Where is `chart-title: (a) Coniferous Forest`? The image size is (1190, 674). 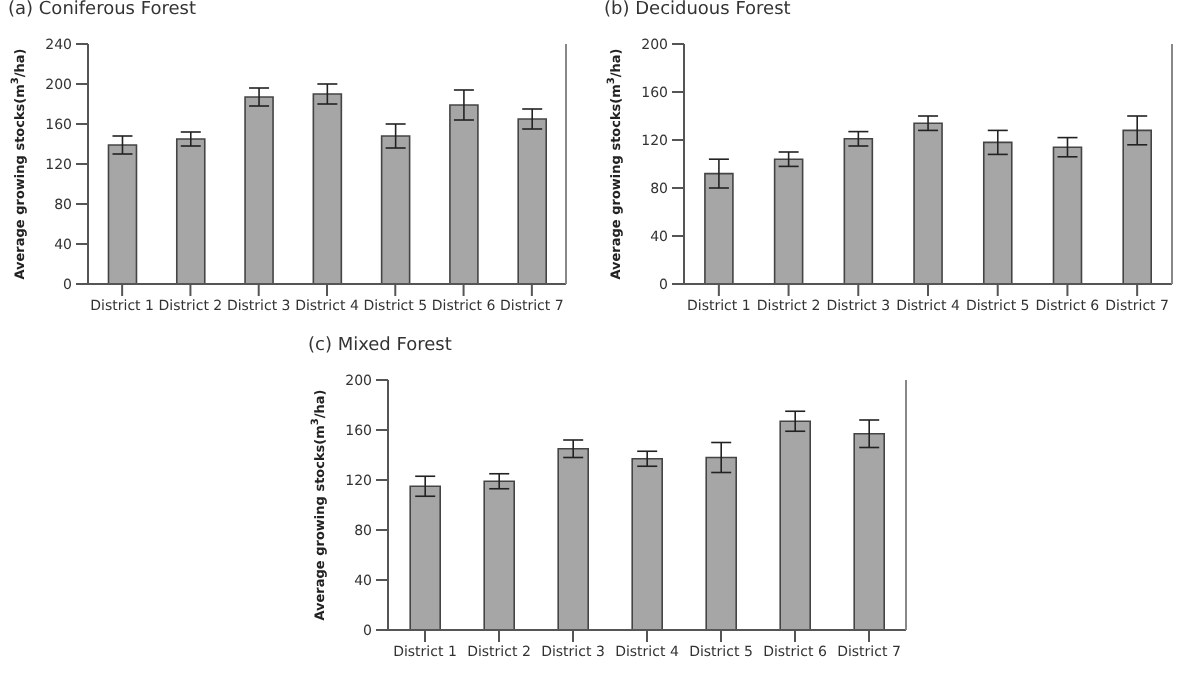
chart-title: (a) Coniferous Forest is located at coordinates (102, 12).